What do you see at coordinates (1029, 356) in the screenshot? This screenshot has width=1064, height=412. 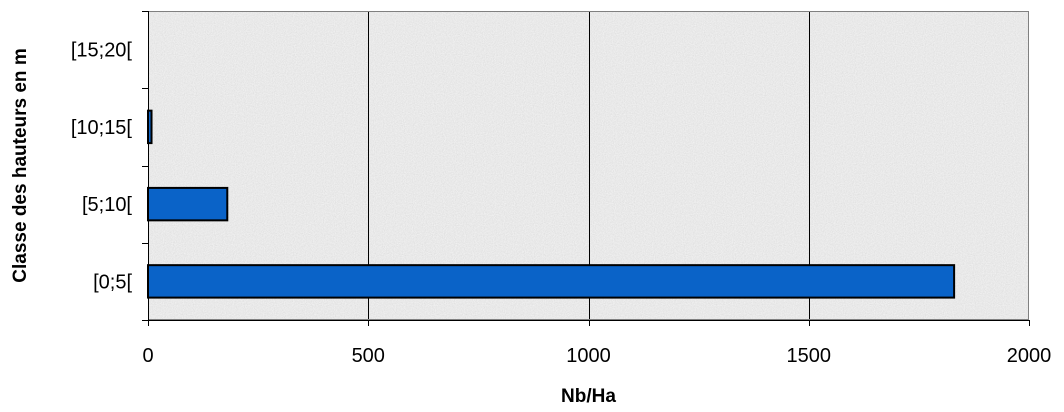 I see `x-tick-label: 2000` at bounding box center [1029, 356].